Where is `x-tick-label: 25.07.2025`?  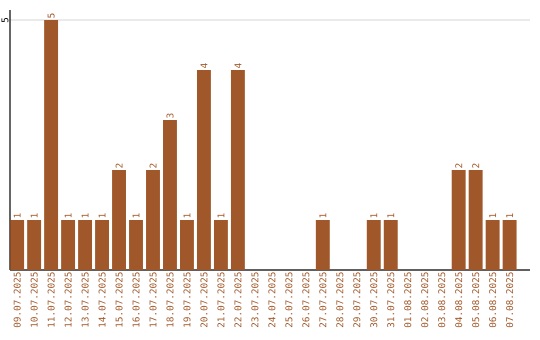
x-tick-label: 25.07.2025 is located at coordinates (288, 300).